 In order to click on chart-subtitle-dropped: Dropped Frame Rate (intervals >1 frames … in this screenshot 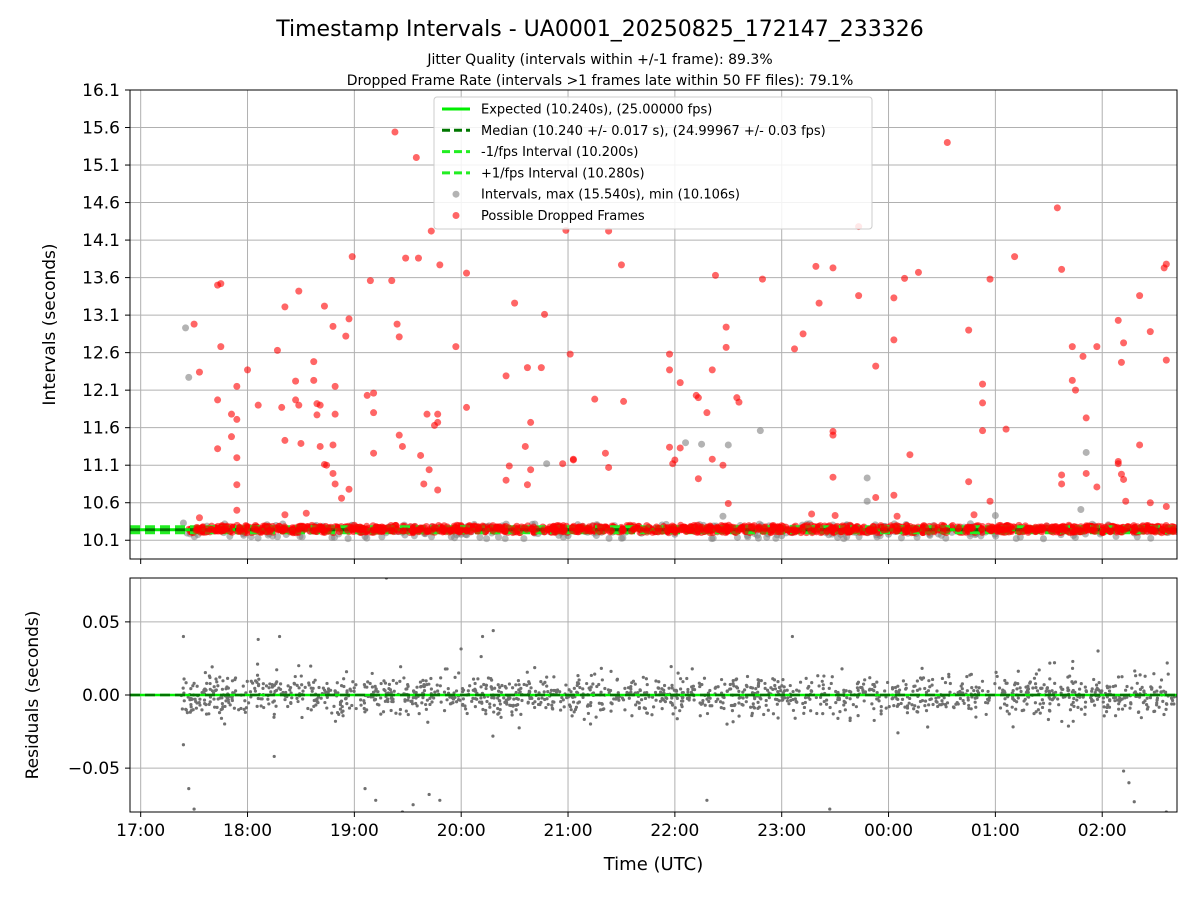, I will do `click(600, 81)`.